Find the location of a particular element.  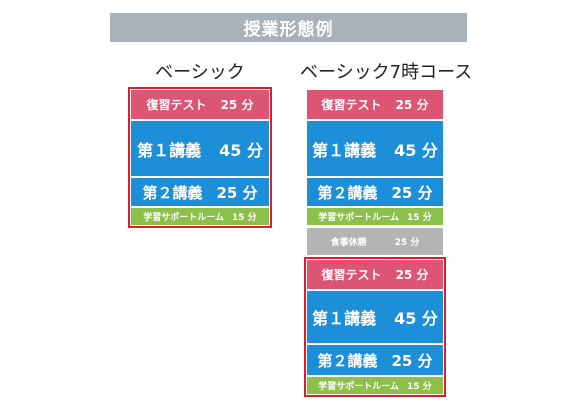

page-title: 授業形態例 is located at coordinates (288, 30).